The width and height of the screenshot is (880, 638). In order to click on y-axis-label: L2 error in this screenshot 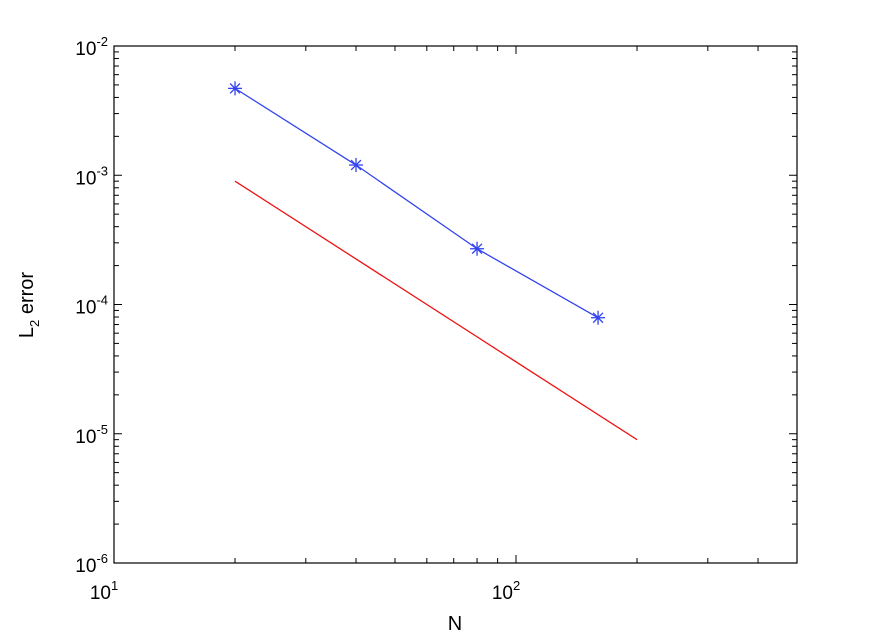, I will do `click(29, 305)`.